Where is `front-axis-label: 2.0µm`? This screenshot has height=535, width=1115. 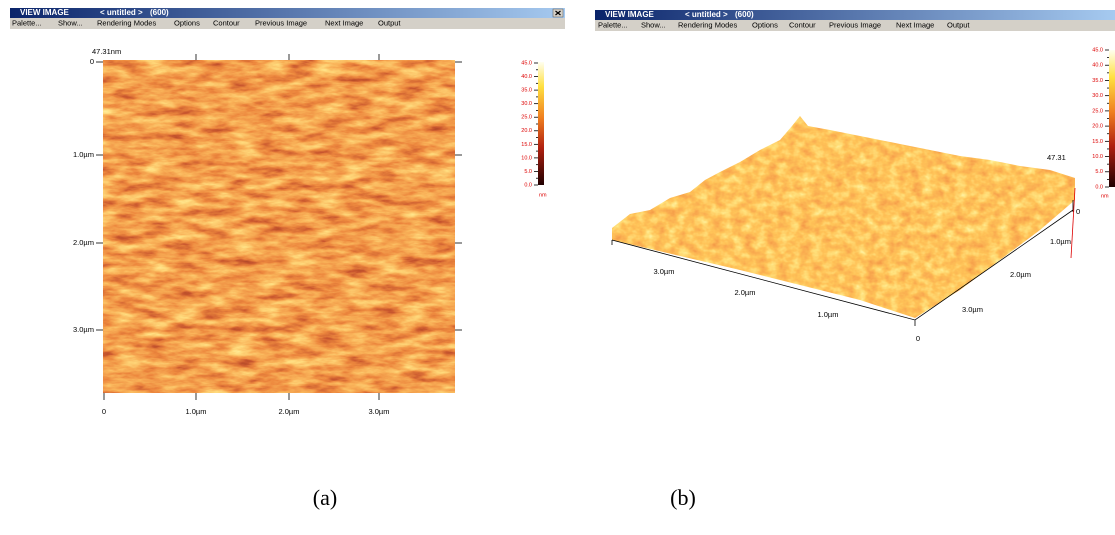 front-axis-label: 2.0µm is located at coordinates (745, 292).